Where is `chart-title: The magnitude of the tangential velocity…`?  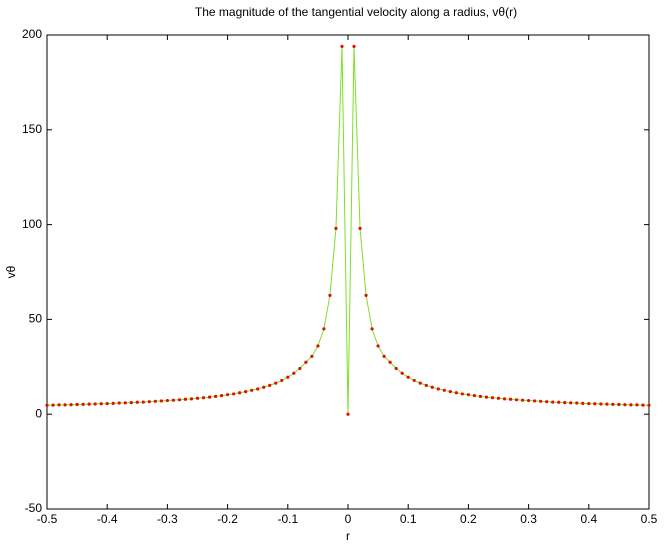 chart-title: The magnitude of the tangential velocity… is located at coordinates (356, 12).